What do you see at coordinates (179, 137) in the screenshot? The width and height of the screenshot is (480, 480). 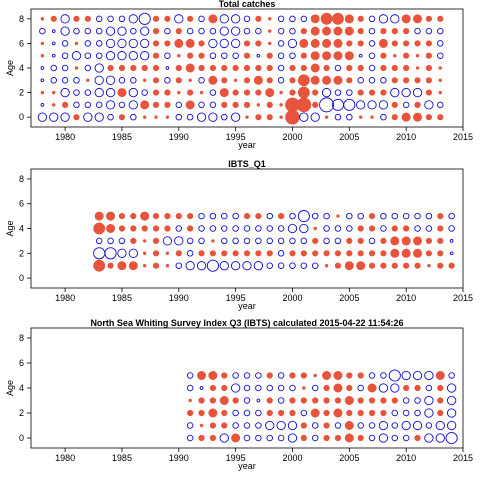 I see `x-tick-label: 1990` at bounding box center [179, 137].